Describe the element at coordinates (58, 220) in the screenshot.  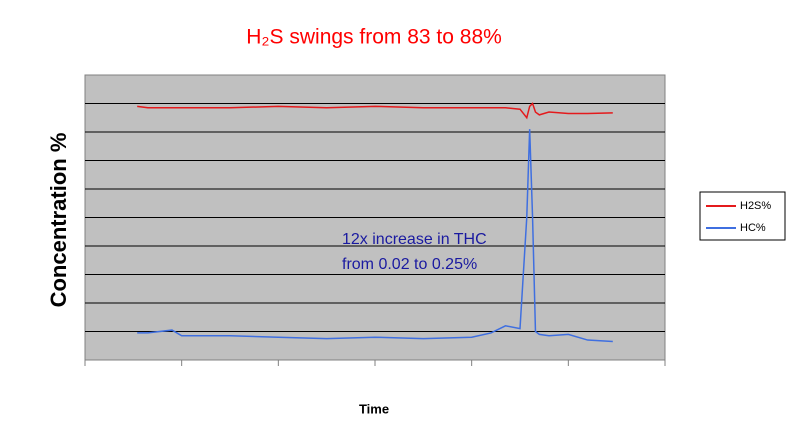
I see `y-axis-label: Concentration %` at that location.